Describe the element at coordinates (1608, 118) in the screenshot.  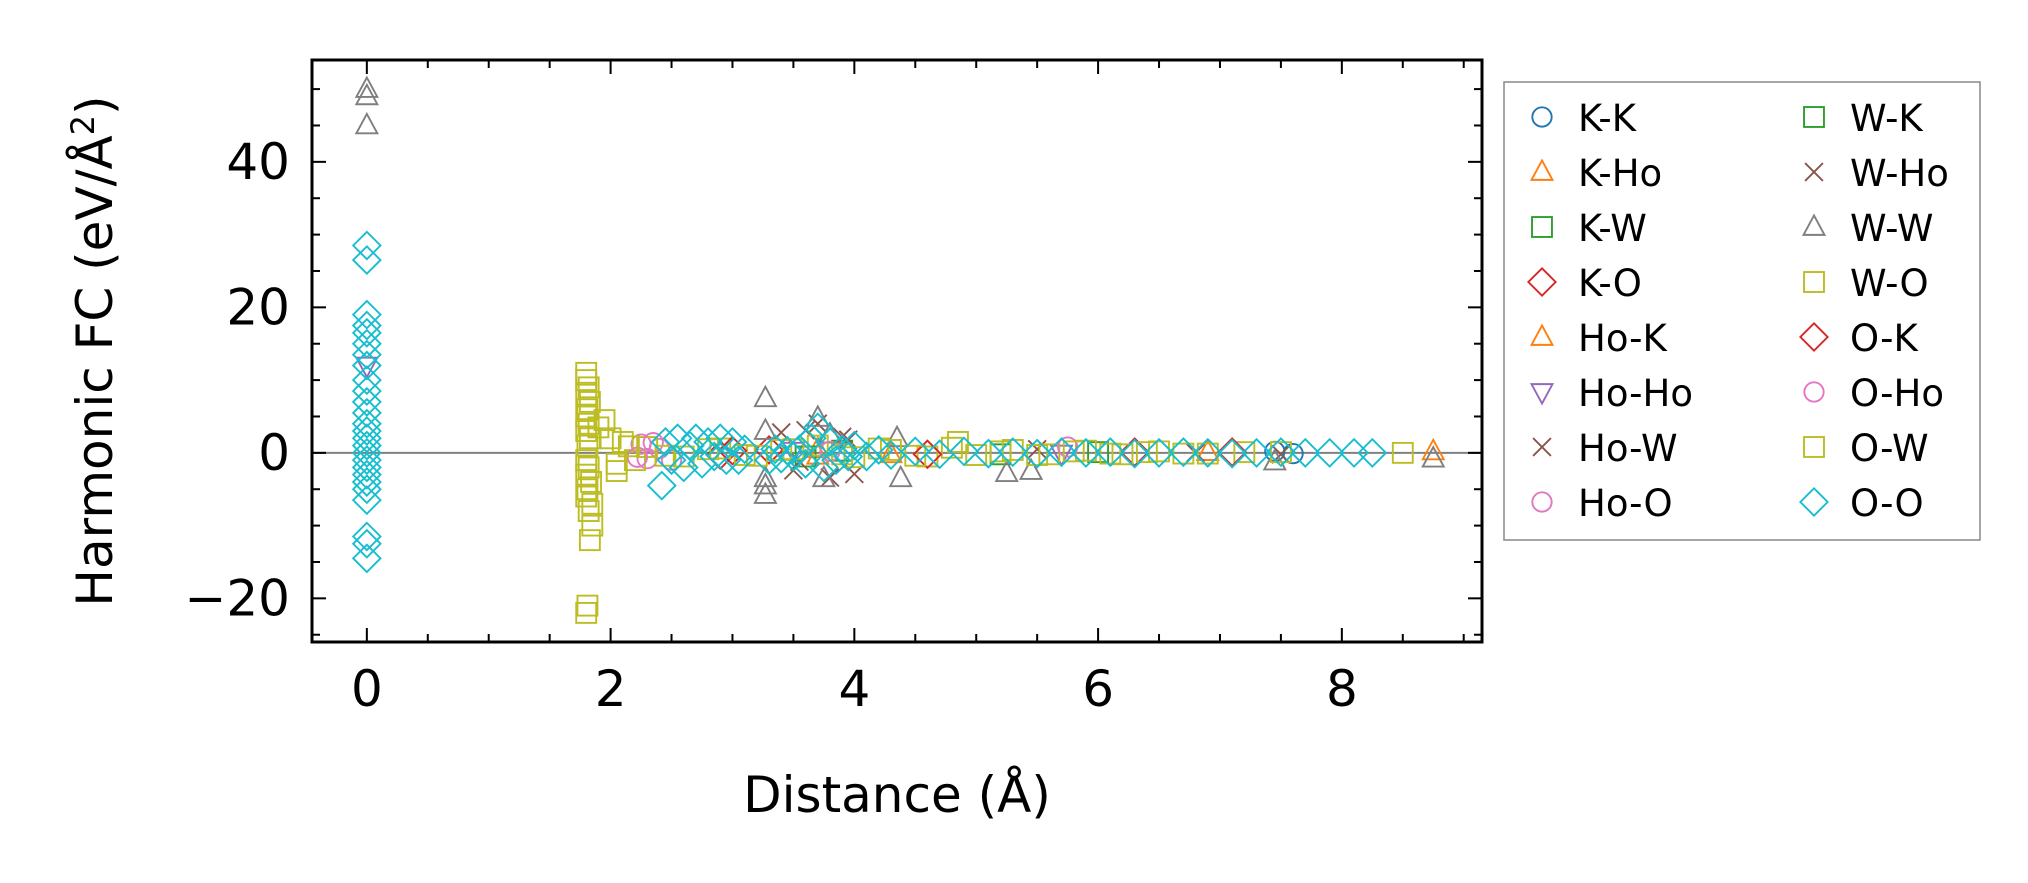
I see `legend-label: K-K` at that location.